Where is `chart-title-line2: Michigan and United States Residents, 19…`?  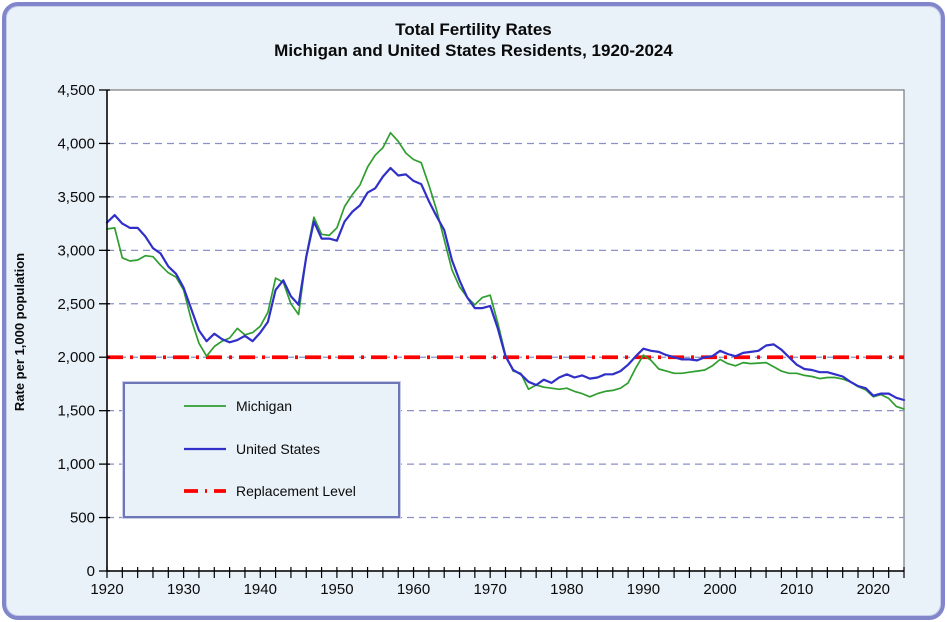 chart-title-line2: Michigan and United States Residents, 19… is located at coordinates (473, 50).